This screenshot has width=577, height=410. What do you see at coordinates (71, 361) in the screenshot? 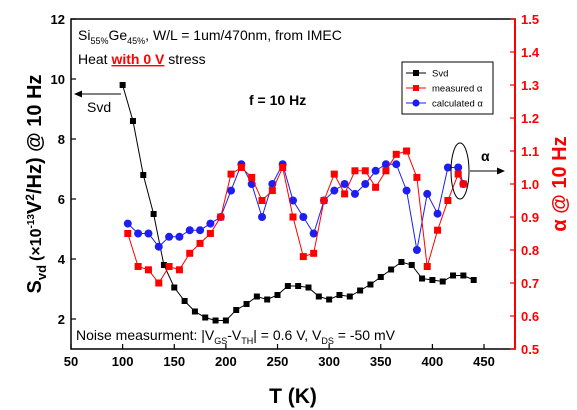
I see `x-tick-label: 50` at bounding box center [71, 361].